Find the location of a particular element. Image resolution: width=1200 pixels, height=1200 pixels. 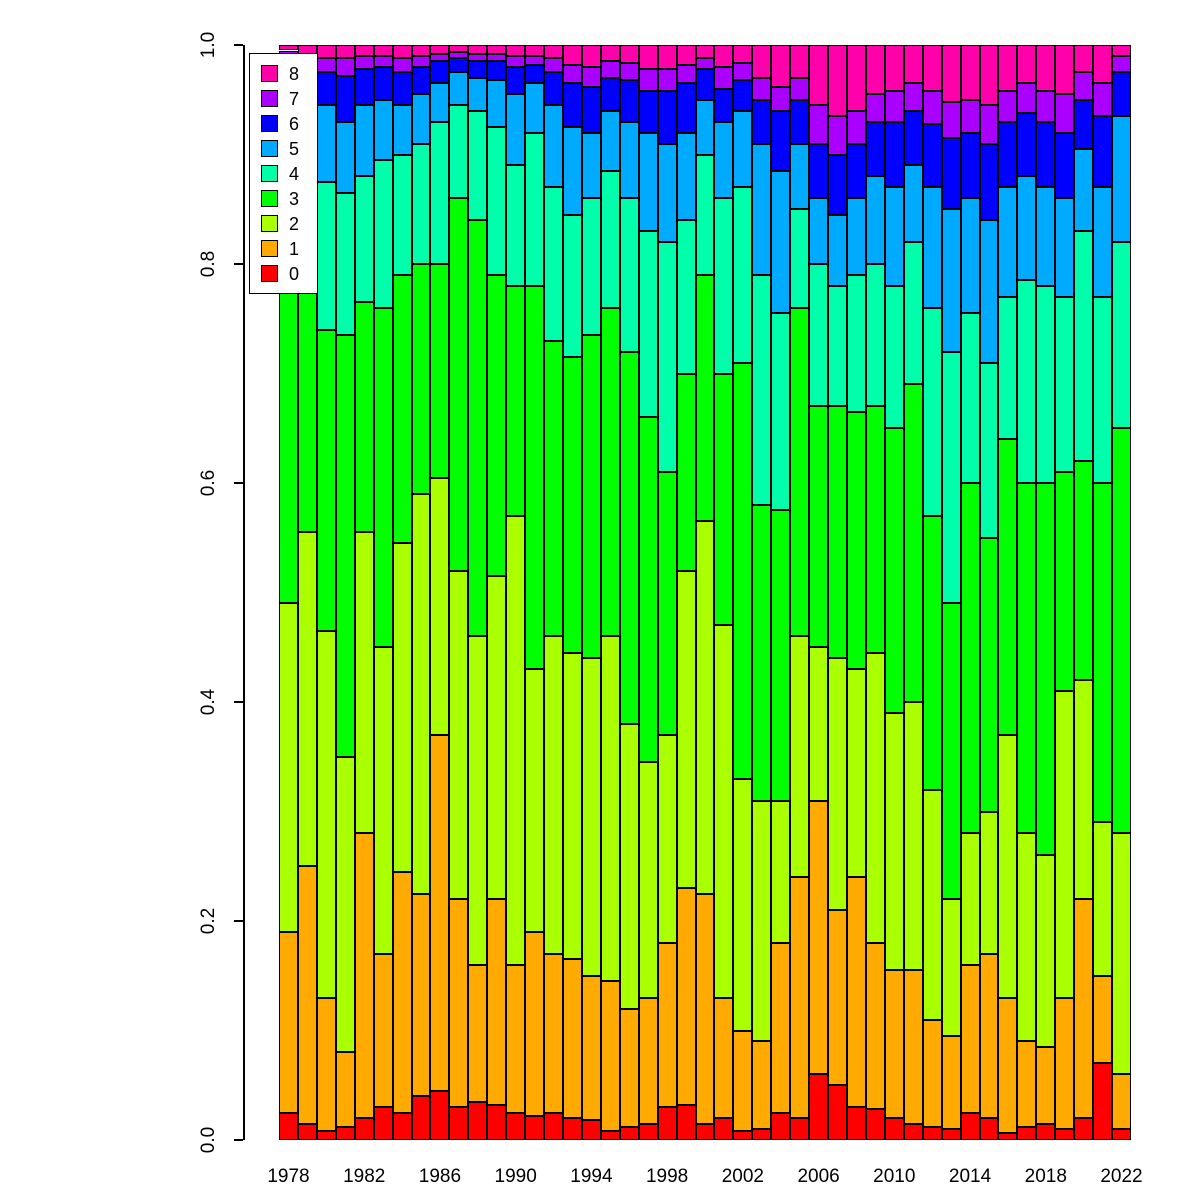

bar-2013 is located at coordinates (951, 592).